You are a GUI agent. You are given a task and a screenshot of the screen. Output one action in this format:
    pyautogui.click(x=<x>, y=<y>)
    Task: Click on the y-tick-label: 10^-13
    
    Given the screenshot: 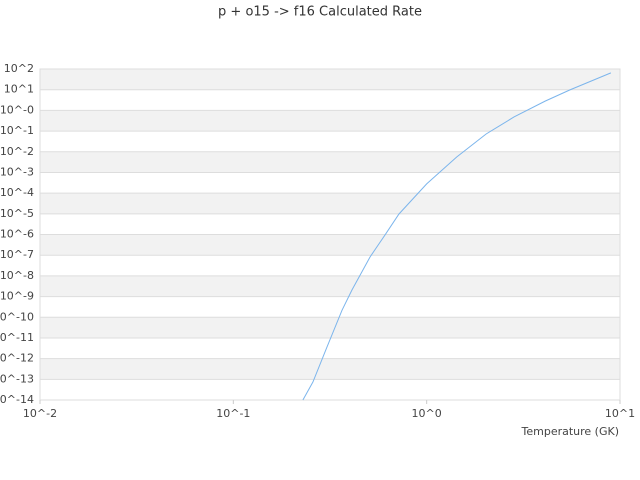 What is the action you would take?
    pyautogui.click(x=17, y=378)
    